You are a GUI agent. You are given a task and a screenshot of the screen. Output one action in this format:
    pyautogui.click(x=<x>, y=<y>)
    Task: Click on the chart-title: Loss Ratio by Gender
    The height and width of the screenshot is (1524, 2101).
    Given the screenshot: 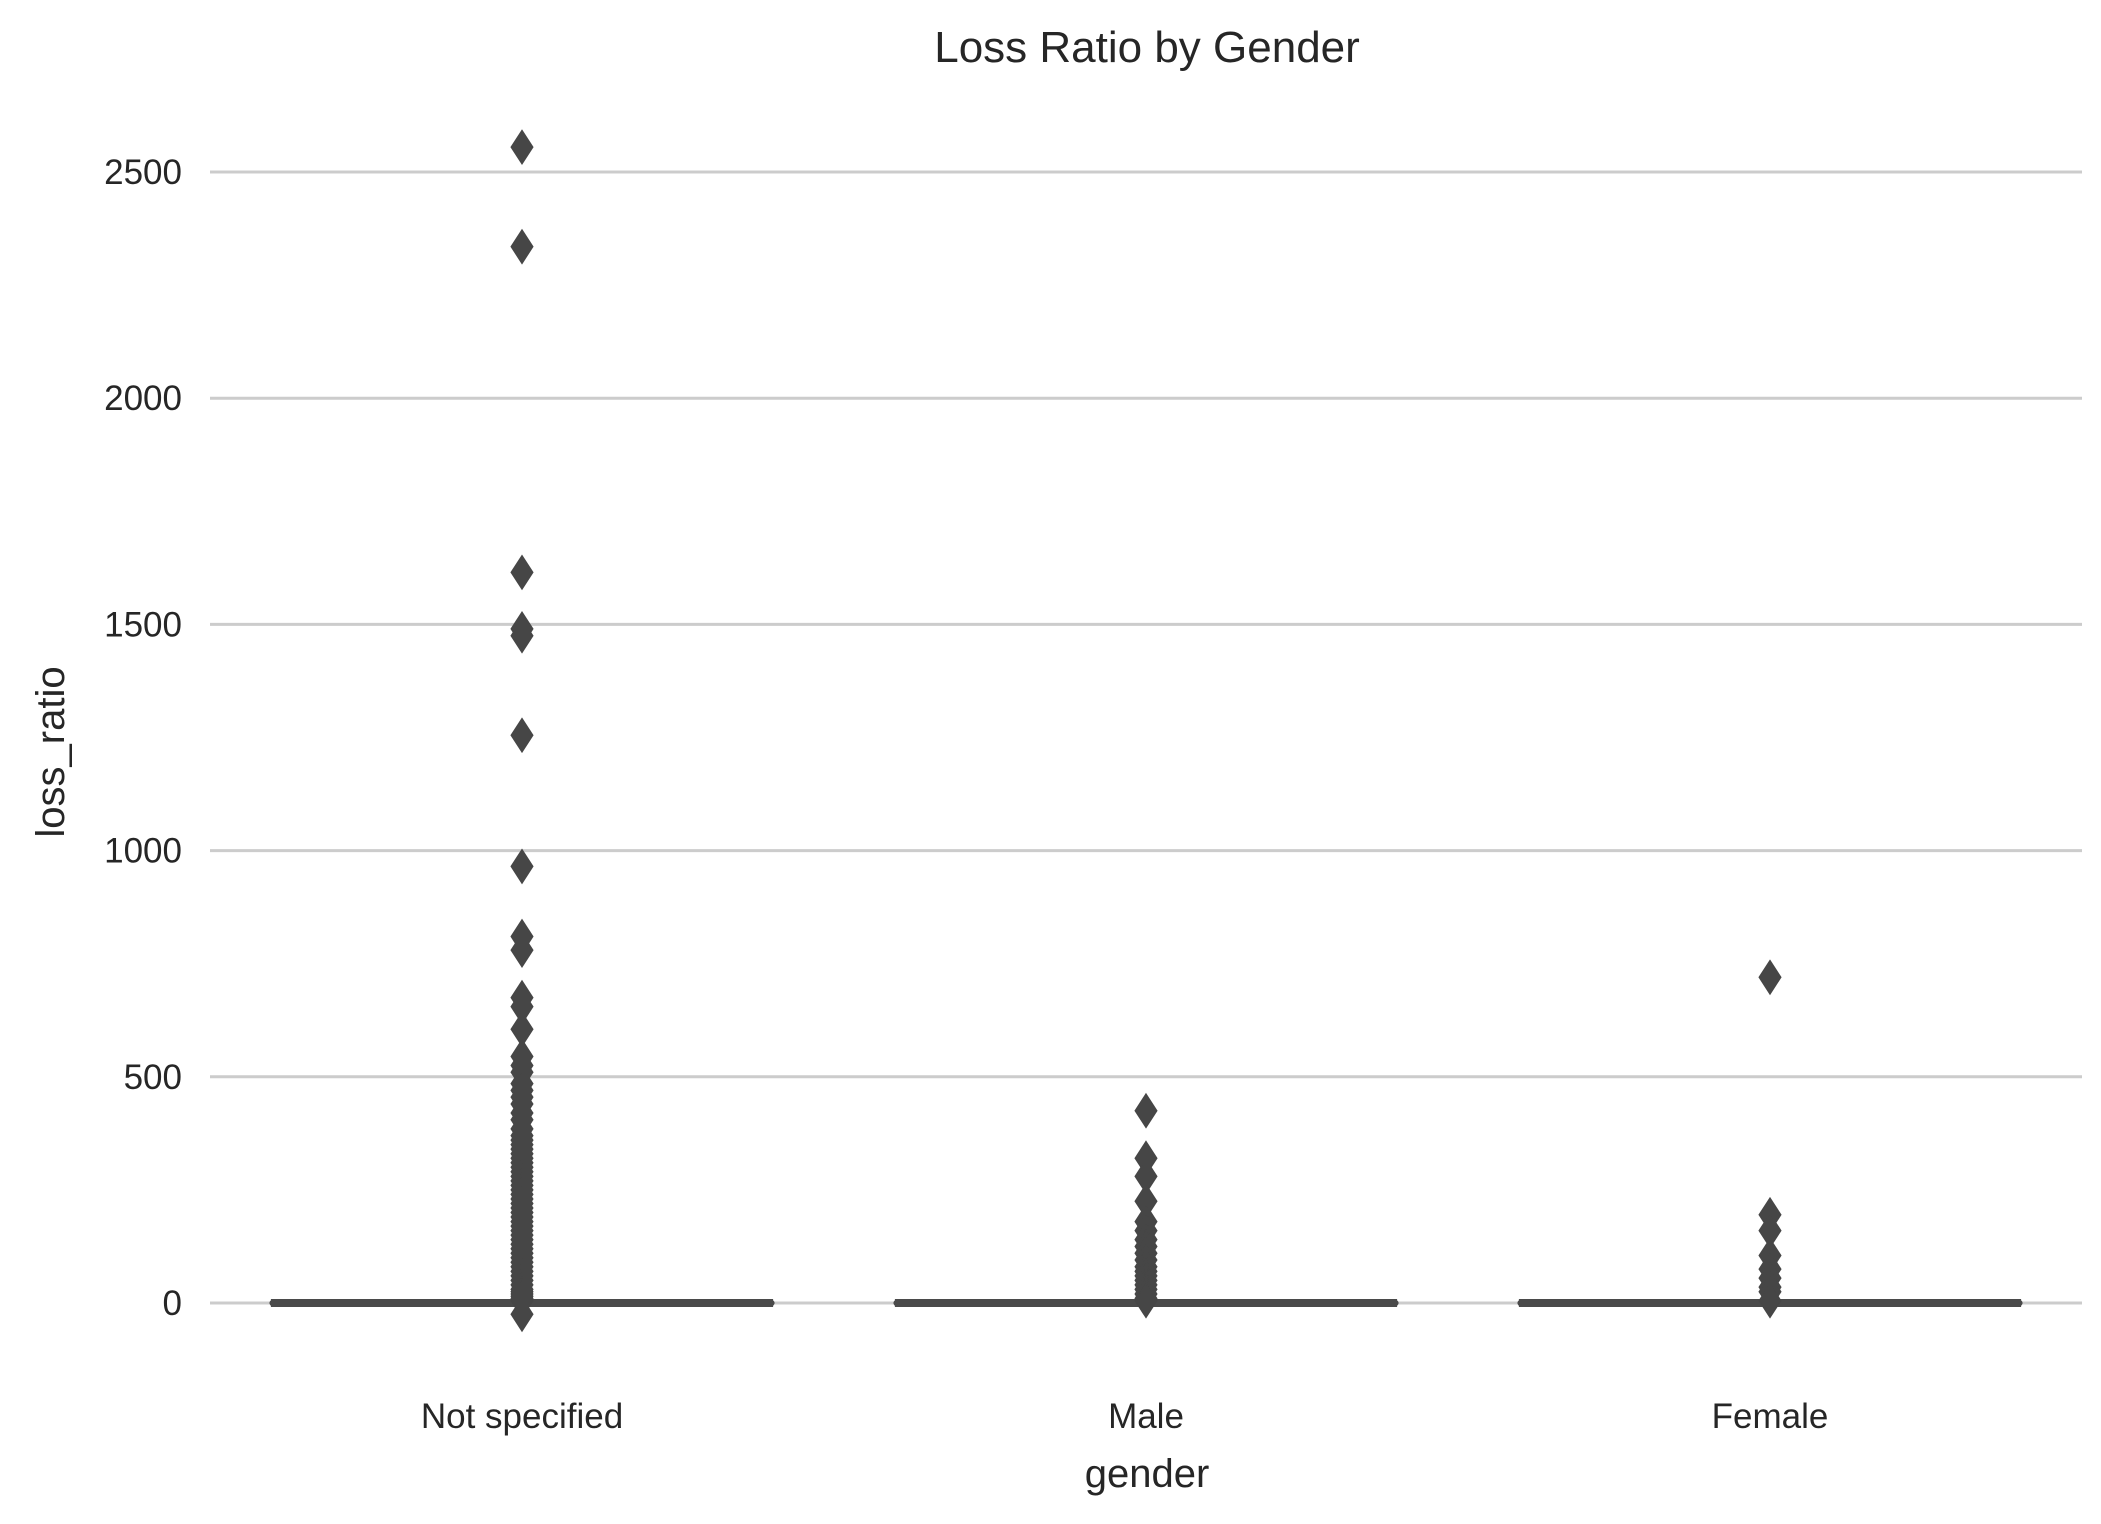 What is the action you would take?
    pyautogui.click(x=1147, y=47)
    